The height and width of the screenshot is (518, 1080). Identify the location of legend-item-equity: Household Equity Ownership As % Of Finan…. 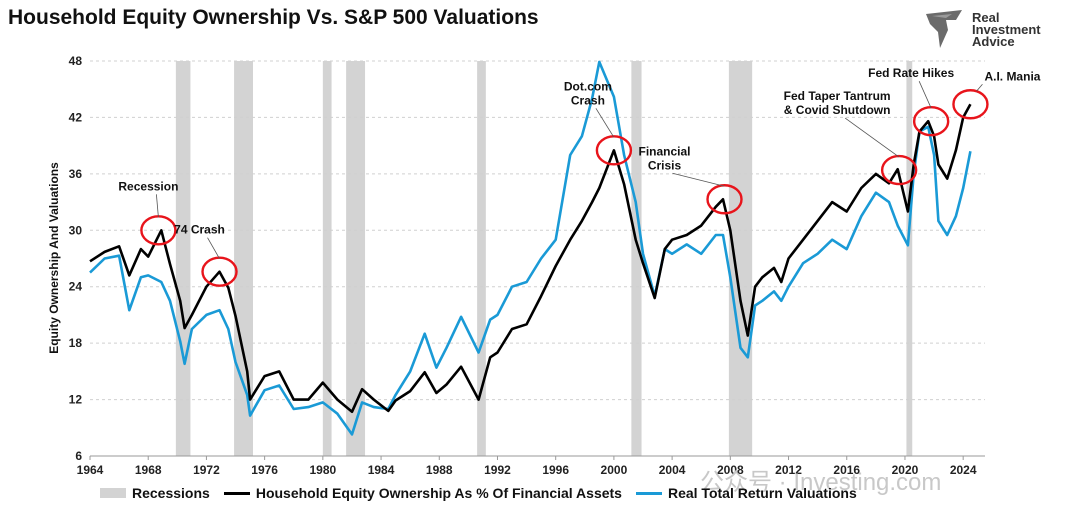
(422, 493).